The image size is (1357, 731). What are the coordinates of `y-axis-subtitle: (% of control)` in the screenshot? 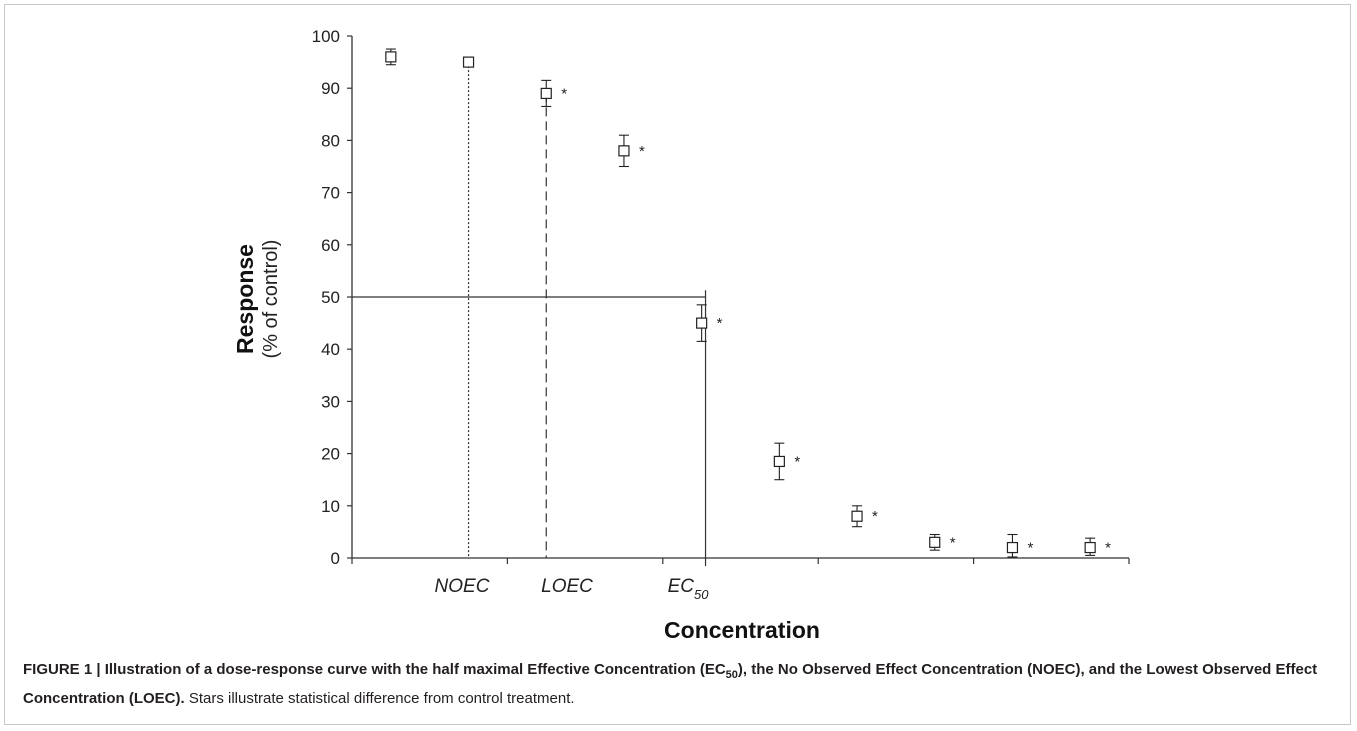 It's located at (271, 299).